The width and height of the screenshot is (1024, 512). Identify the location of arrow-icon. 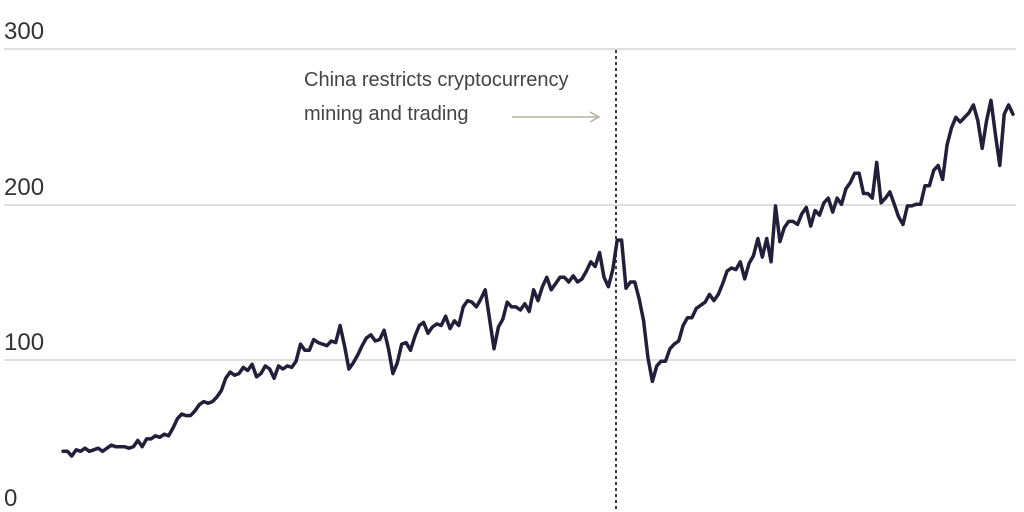
(556, 117).